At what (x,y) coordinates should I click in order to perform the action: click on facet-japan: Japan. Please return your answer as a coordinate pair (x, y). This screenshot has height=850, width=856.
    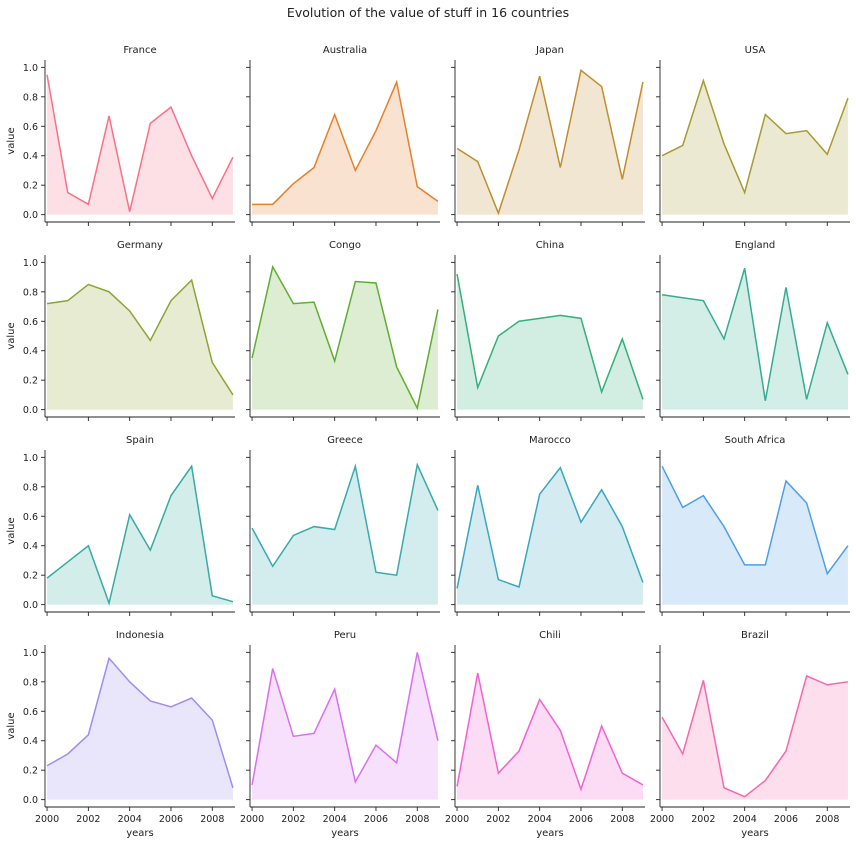
    Looking at the image, I should click on (548, 135).